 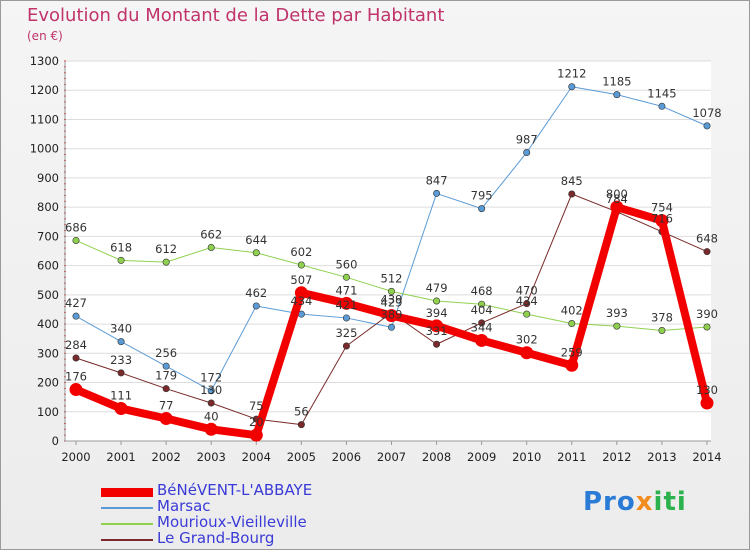 I want to click on data-label: 507, so click(x=301, y=280).